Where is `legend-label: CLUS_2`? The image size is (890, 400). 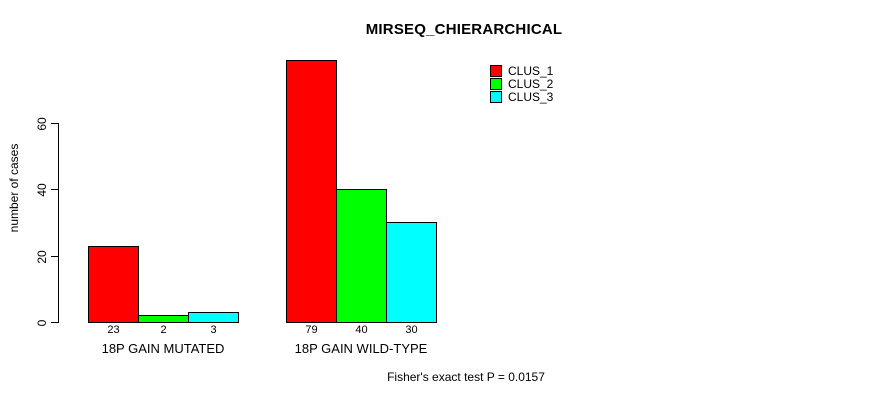 legend-label: CLUS_2 is located at coordinates (531, 83).